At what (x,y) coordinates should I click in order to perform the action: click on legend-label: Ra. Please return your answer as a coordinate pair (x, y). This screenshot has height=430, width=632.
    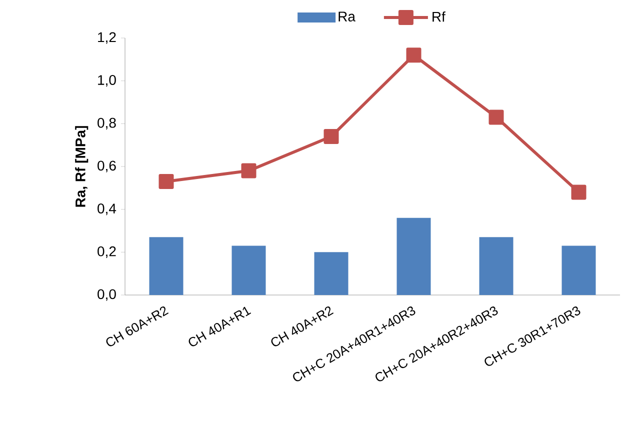
    Looking at the image, I should click on (347, 17).